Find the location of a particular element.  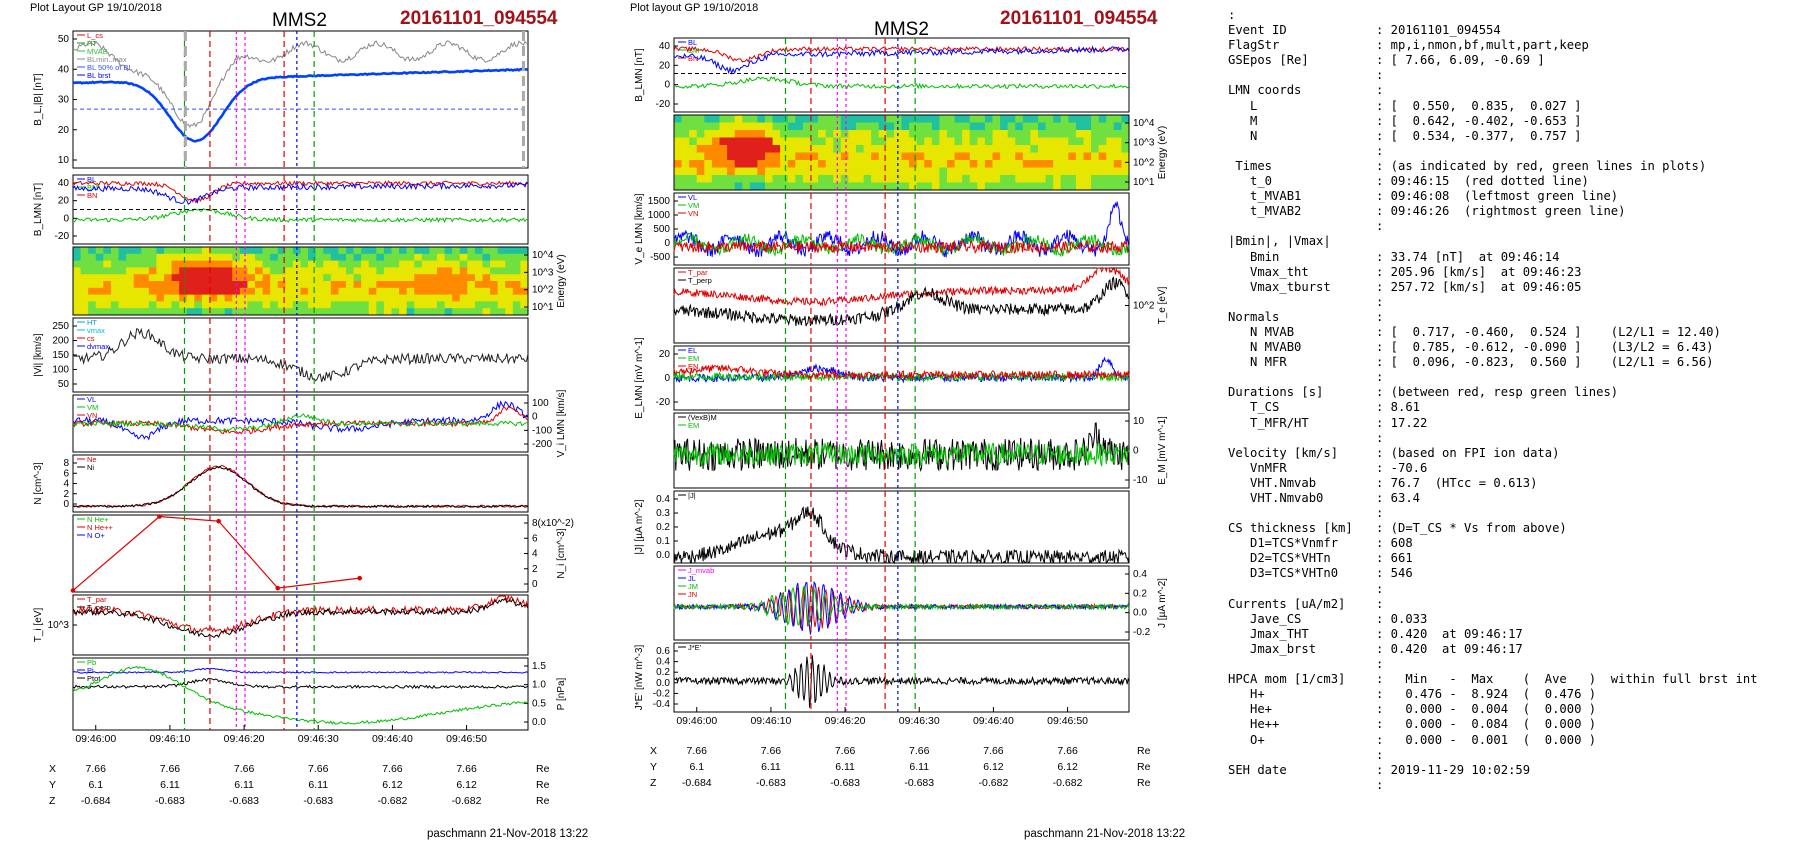

legend-entry: BL 50% of BL is located at coordinates (110, 67).